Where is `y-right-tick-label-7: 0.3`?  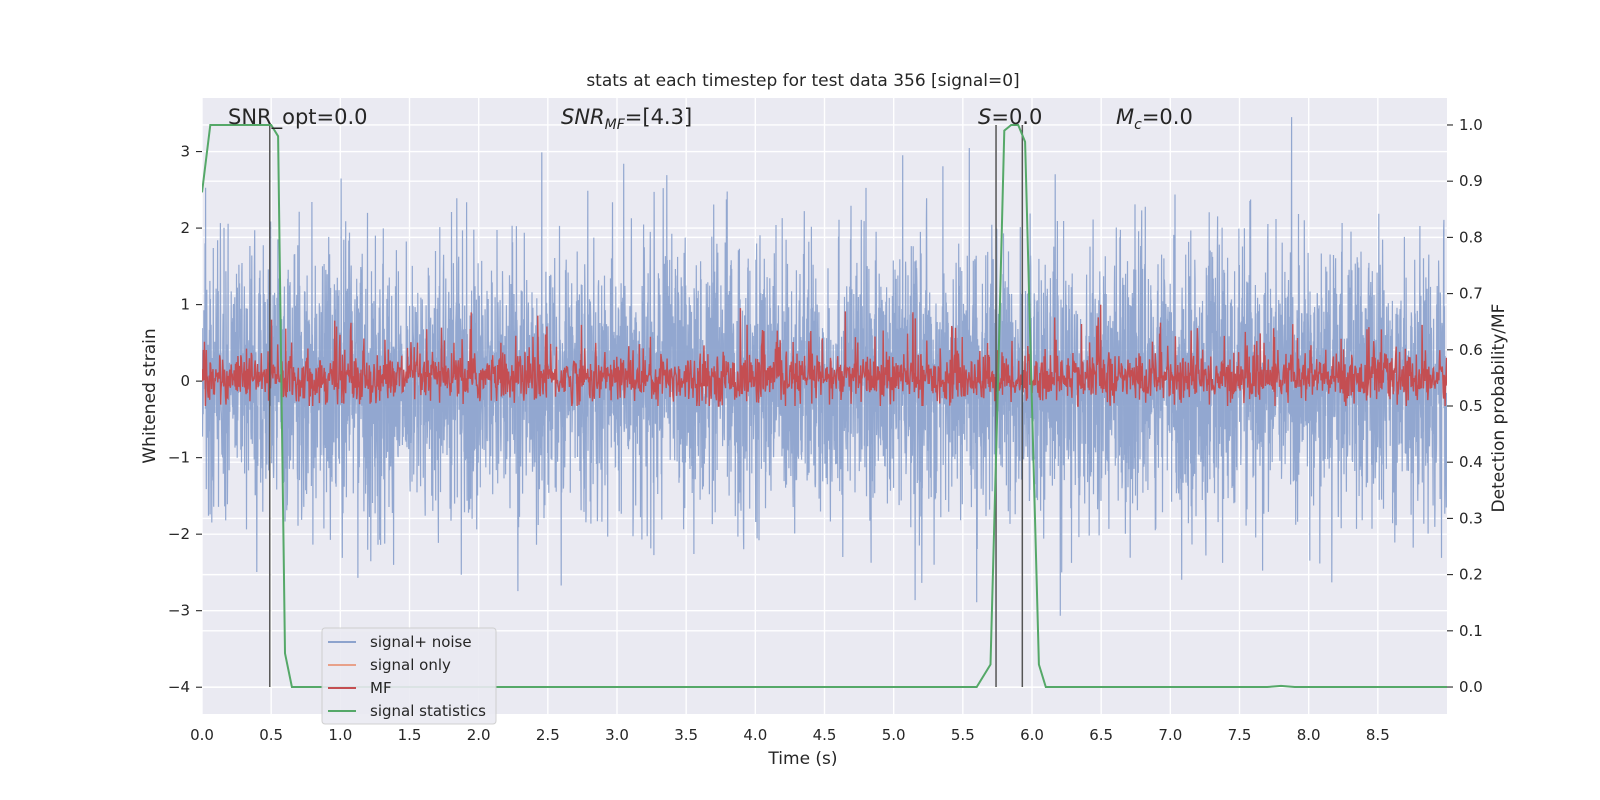 y-right-tick-label-7: 0.3 is located at coordinates (1471, 518).